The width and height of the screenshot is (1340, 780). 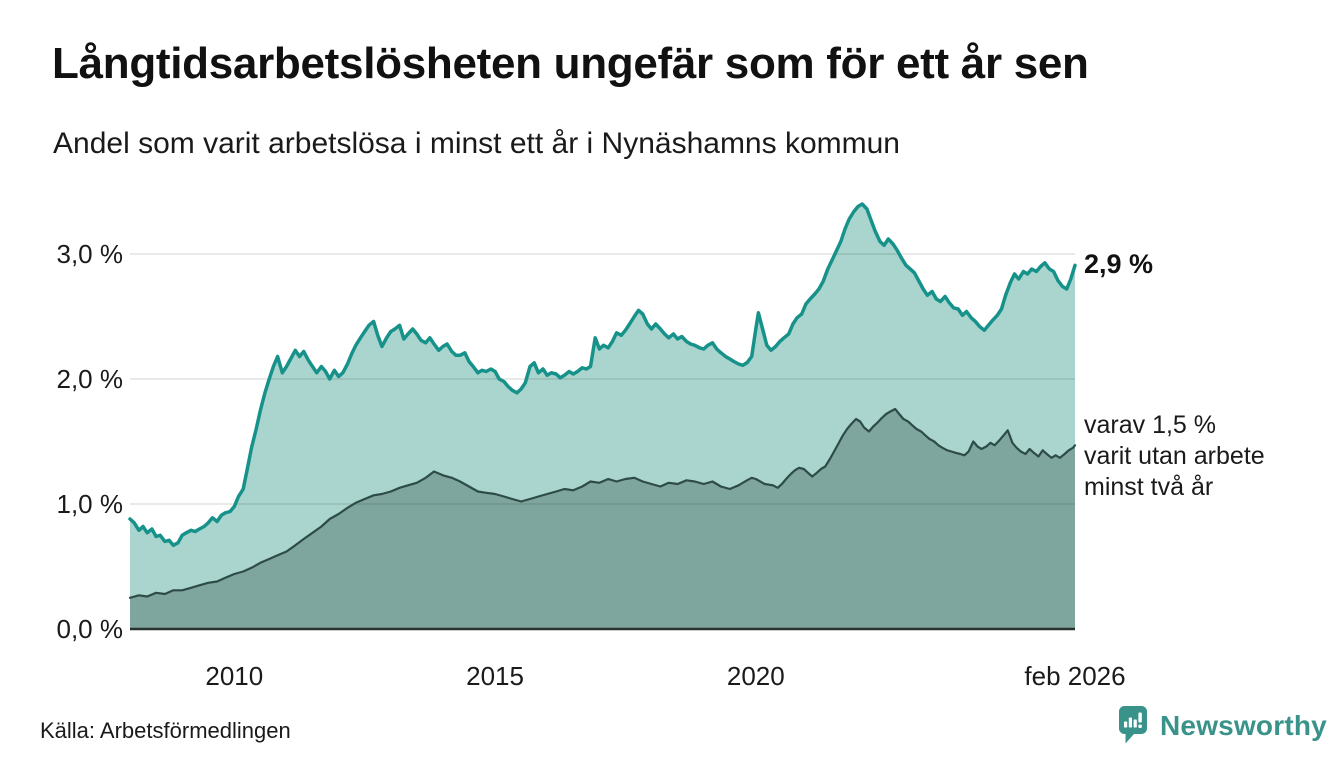 What do you see at coordinates (90, 254) in the screenshot?
I see `y-tick-label: 3,0 %` at bounding box center [90, 254].